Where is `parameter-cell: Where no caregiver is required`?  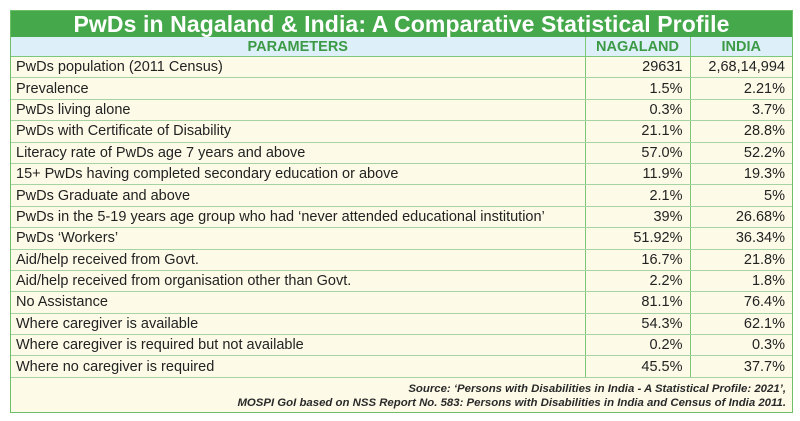
parameter-cell: Where no caregiver is required is located at coordinates (298, 366).